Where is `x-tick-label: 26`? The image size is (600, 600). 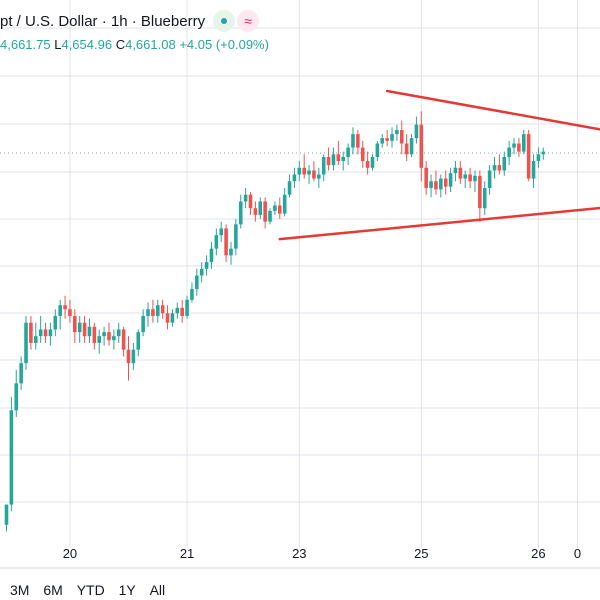
x-tick-label: 26 is located at coordinates (538, 553).